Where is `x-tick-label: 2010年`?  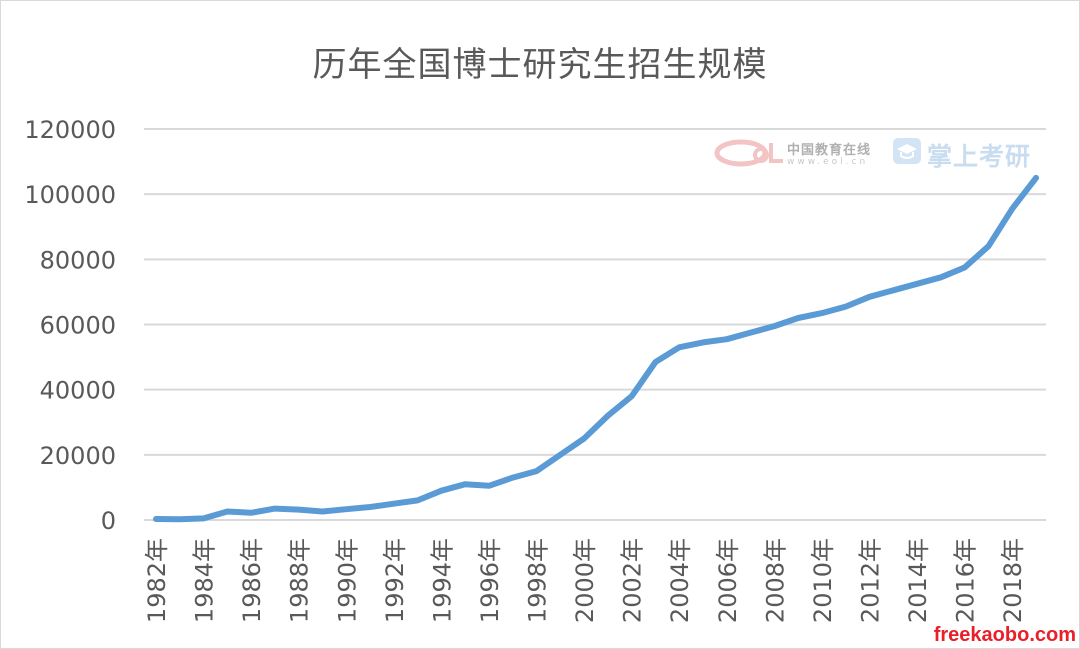
x-tick-label: 2010年 is located at coordinates (823, 580).